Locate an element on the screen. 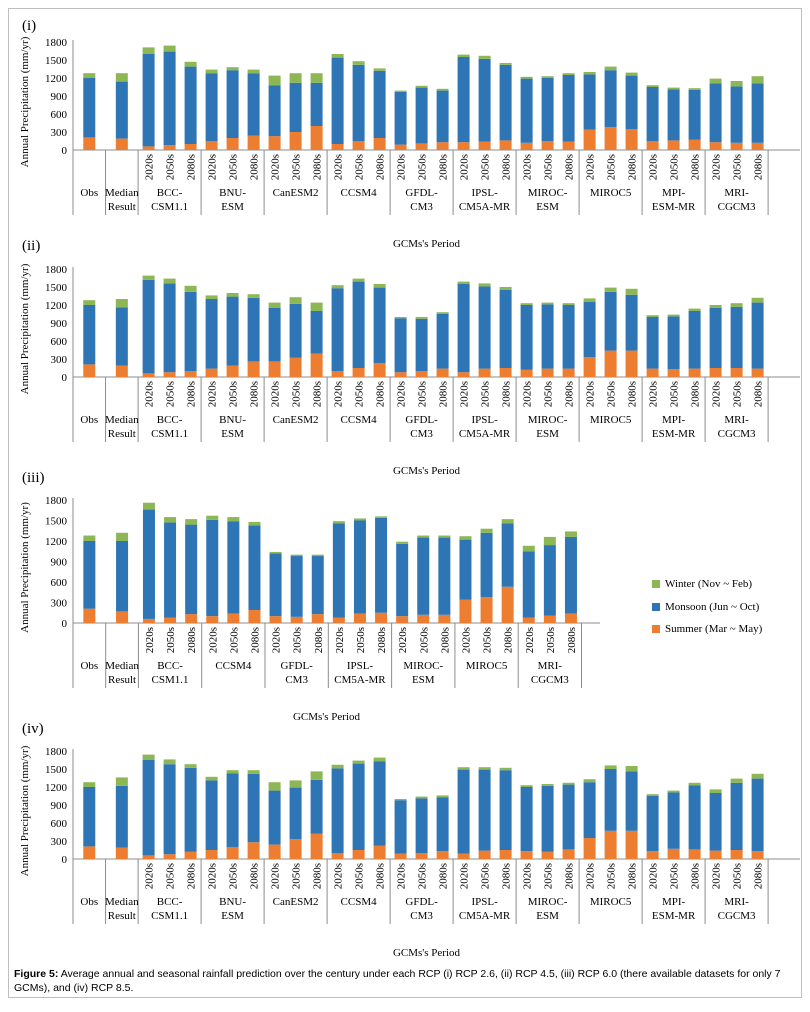 This screenshot has width=810, height=1012. y-tick-label: 0 is located at coordinates (65, 860).